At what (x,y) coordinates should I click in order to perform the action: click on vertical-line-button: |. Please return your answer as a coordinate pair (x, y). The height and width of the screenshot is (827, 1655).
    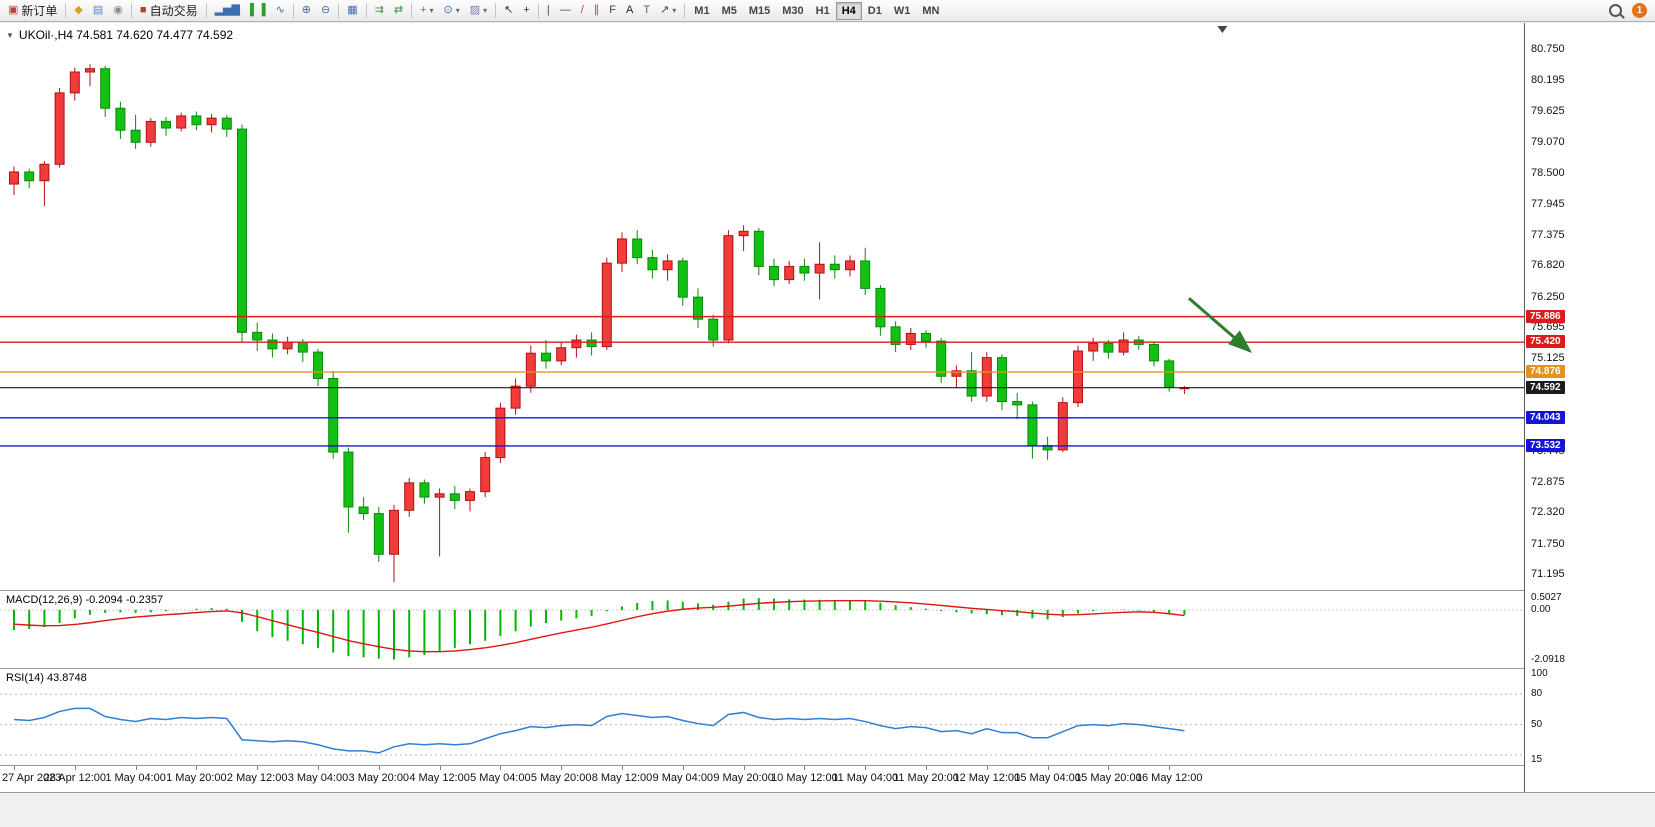
    Looking at the image, I should click on (548, 10).